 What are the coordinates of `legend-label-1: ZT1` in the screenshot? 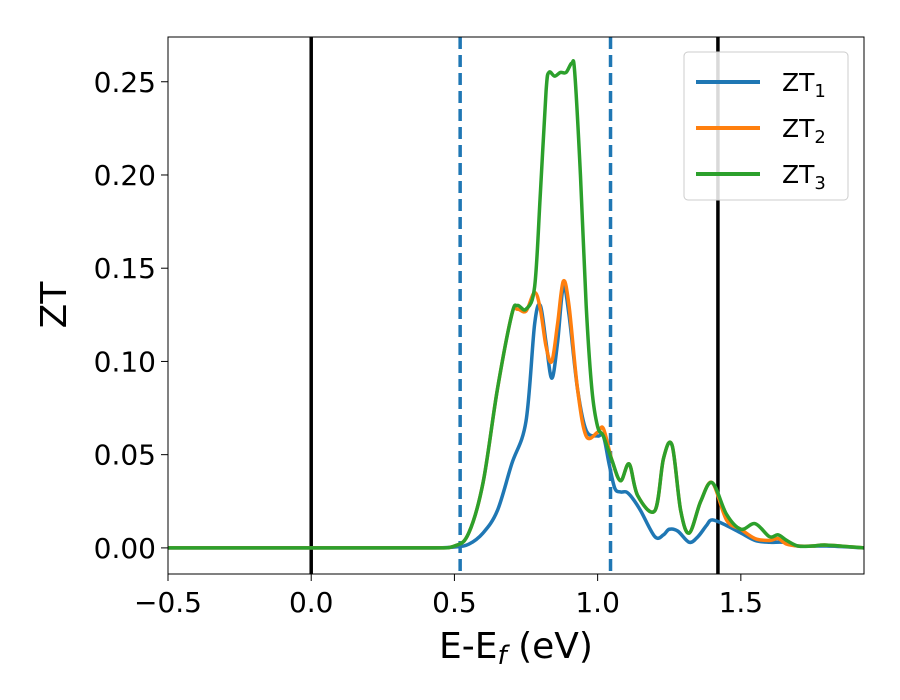 It's located at (804, 85).